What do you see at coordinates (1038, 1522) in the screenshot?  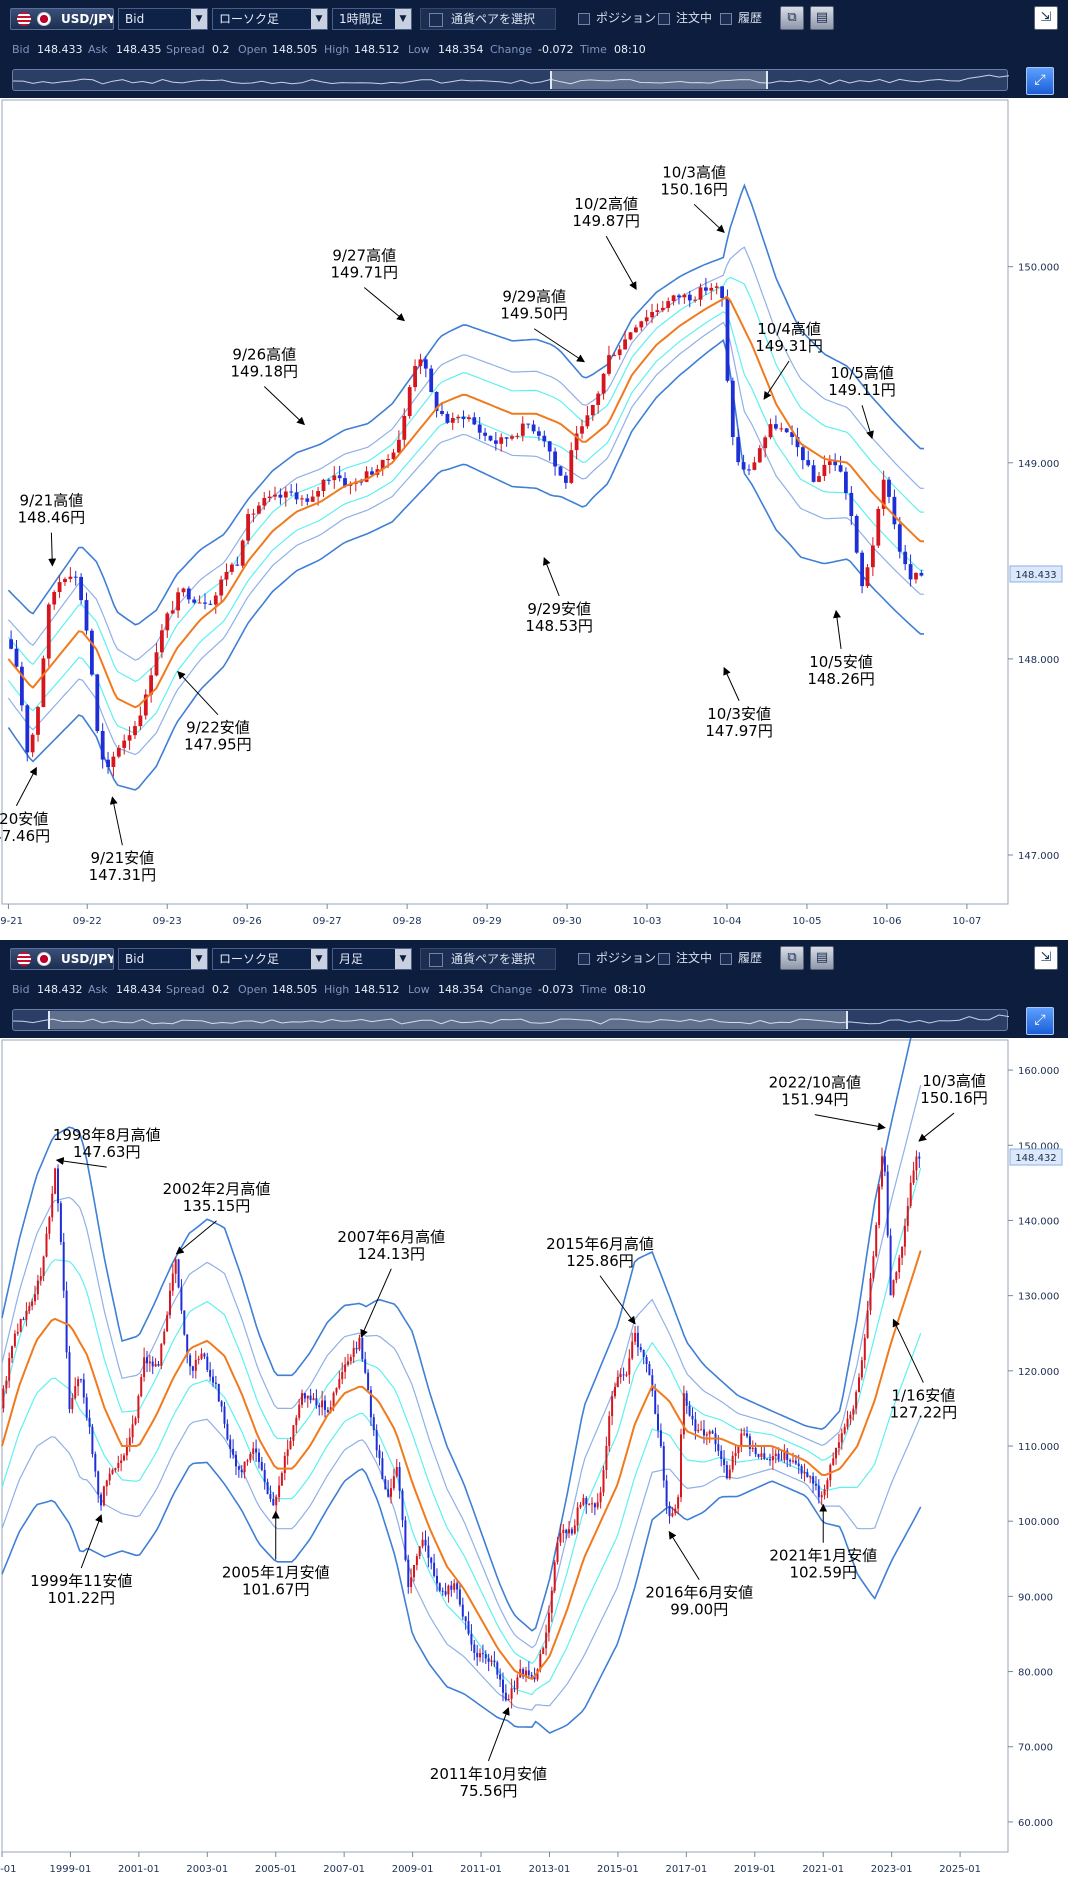 I see `y-tick-label: 100.000` at bounding box center [1038, 1522].